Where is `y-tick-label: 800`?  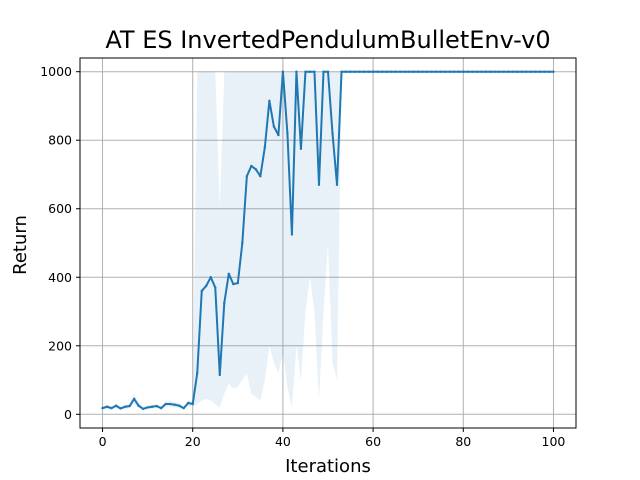
y-tick-label: 800 is located at coordinates (60, 140).